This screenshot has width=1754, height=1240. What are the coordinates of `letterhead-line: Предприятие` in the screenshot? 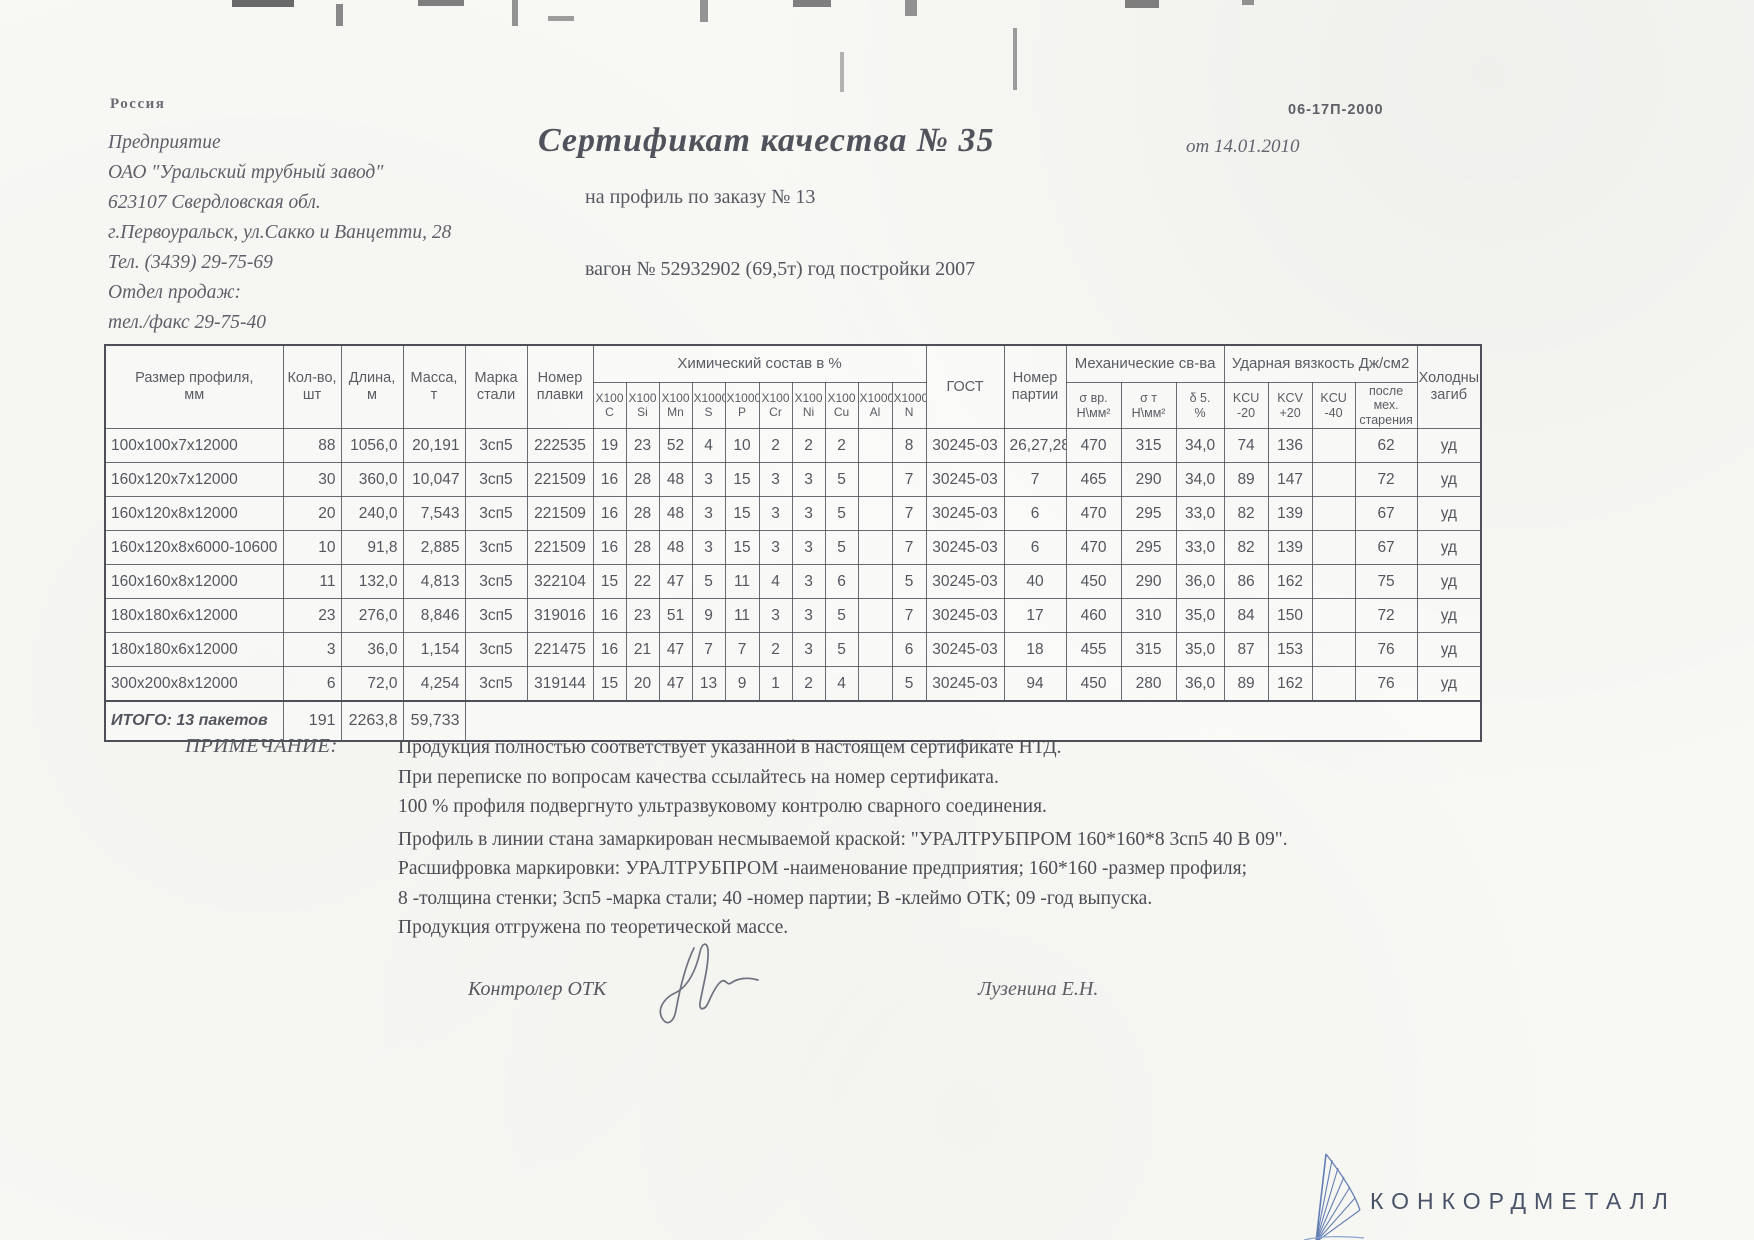 It's located at (164, 142).